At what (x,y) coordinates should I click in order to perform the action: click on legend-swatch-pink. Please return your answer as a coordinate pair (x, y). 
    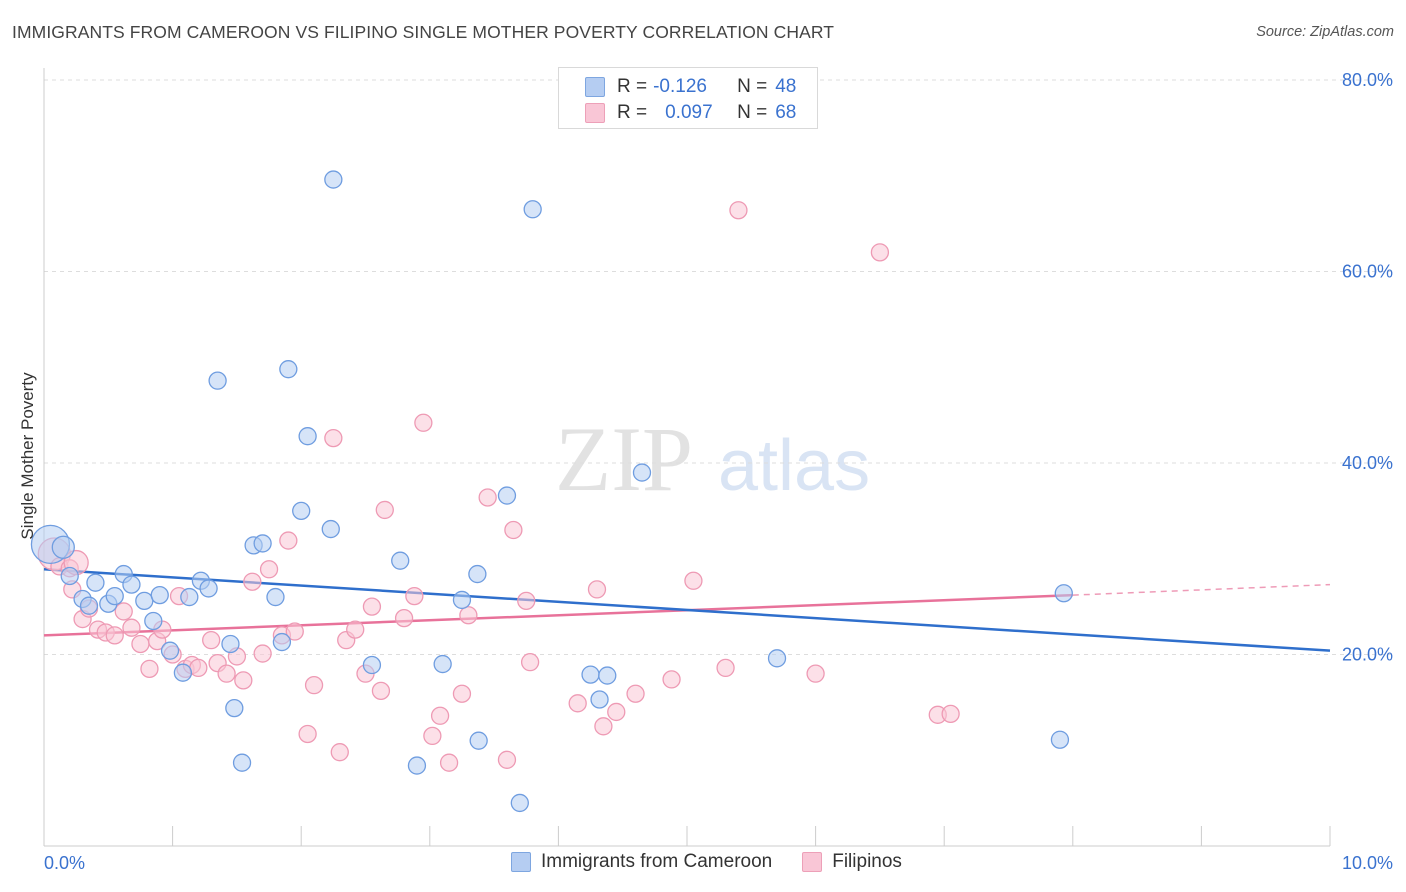
    Looking at the image, I should click on (595, 113).